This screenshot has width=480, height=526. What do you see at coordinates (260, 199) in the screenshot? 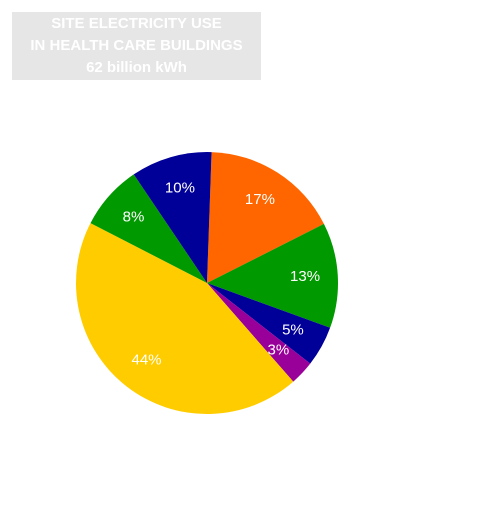
I see `slice-label-1: 17%` at bounding box center [260, 199].